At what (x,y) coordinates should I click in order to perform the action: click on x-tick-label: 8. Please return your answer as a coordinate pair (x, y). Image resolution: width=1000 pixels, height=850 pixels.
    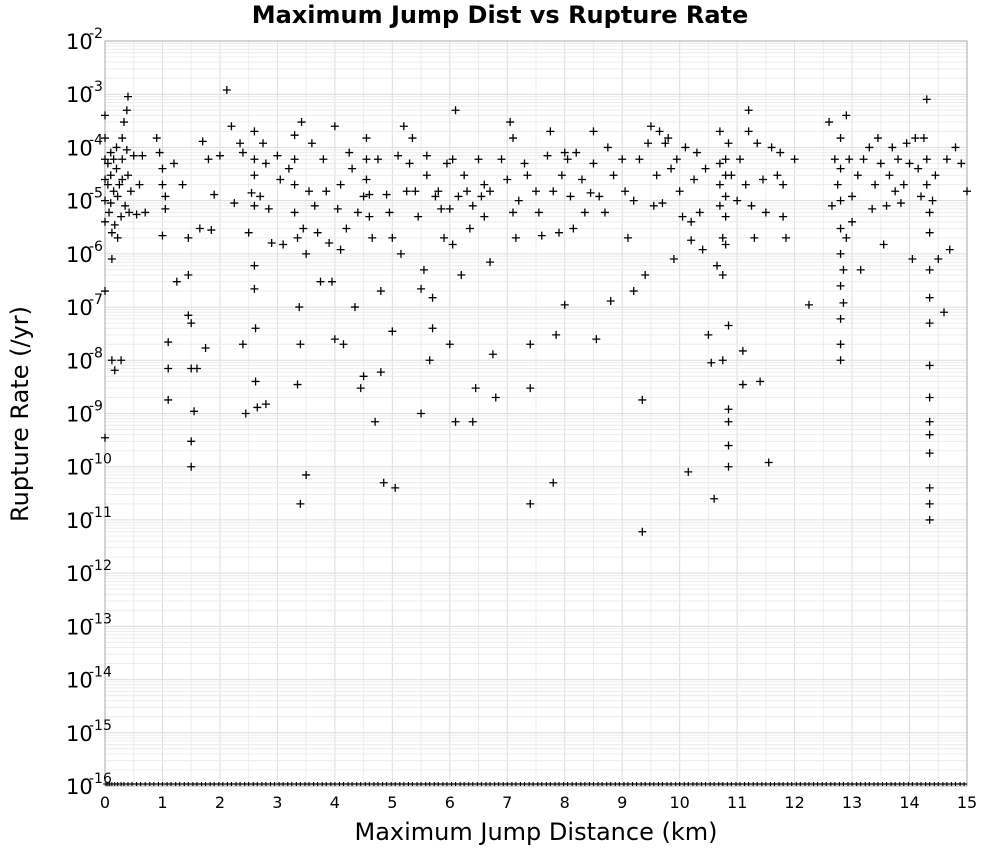
    Looking at the image, I should click on (565, 802).